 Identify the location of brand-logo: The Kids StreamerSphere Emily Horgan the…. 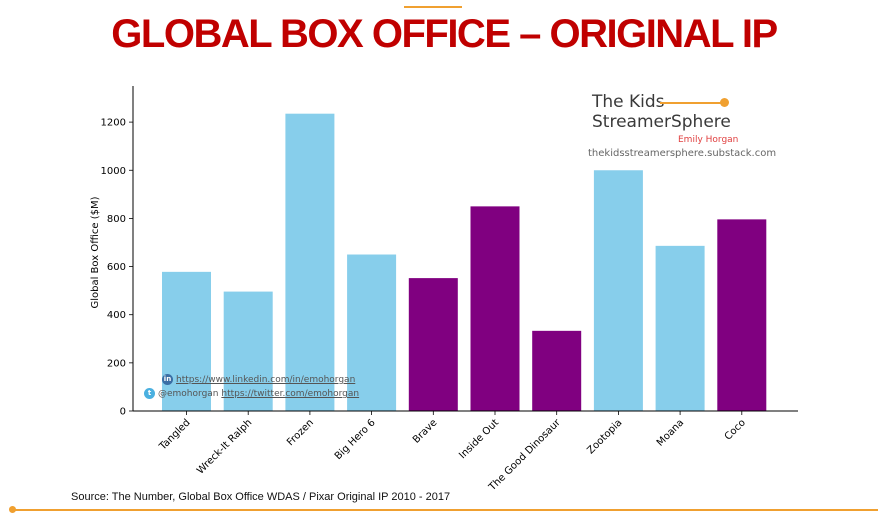
(682, 125).